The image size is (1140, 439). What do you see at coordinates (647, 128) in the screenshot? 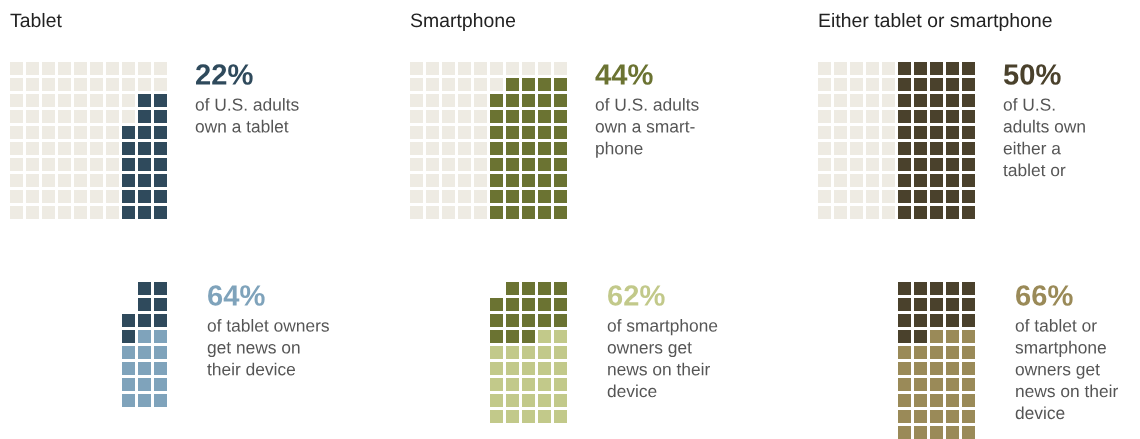
I see `text: of U.S. adults own a smart- phone` at bounding box center [647, 128].